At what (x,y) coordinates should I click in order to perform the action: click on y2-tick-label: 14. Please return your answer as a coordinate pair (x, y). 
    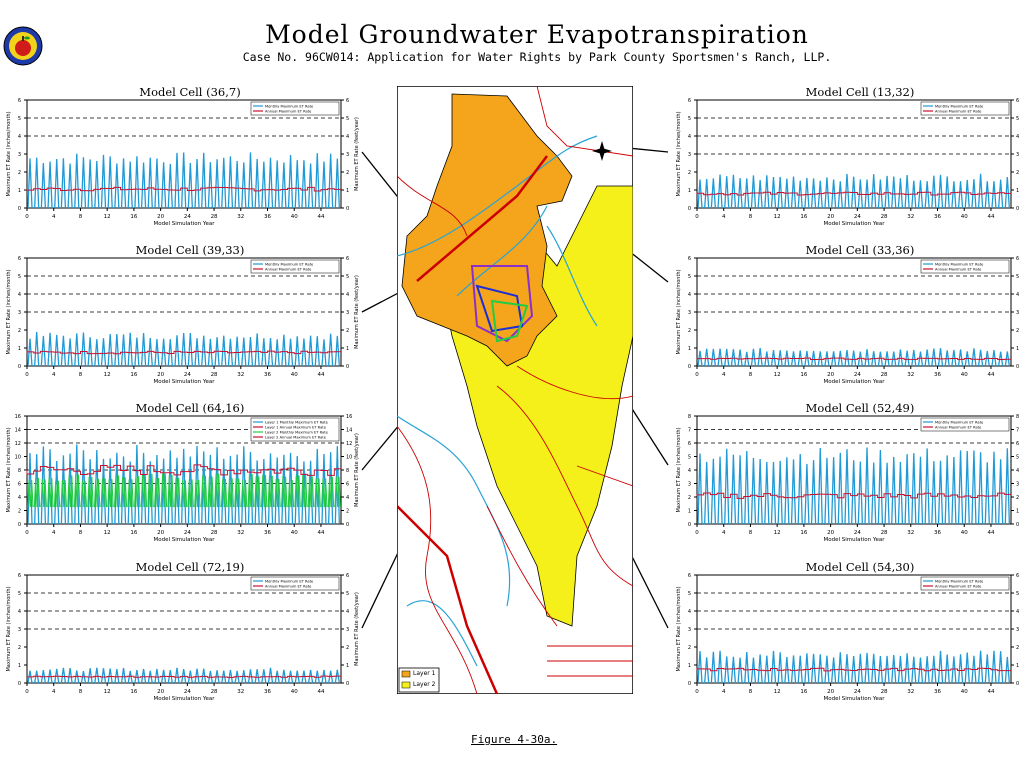
    Looking at the image, I should click on (349, 431).